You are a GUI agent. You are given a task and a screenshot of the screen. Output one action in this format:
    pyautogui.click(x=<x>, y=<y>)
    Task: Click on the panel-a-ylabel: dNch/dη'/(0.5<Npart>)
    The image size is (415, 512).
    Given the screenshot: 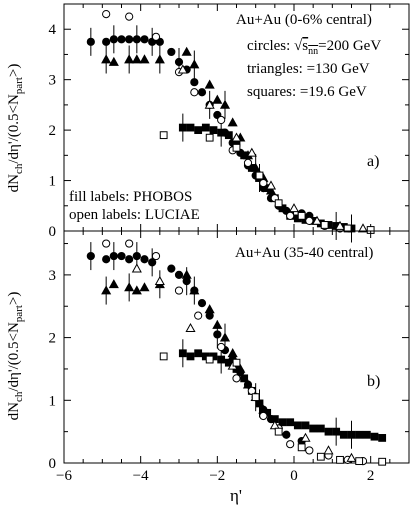 What is the action you would take?
    pyautogui.click(x=15, y=128)
    